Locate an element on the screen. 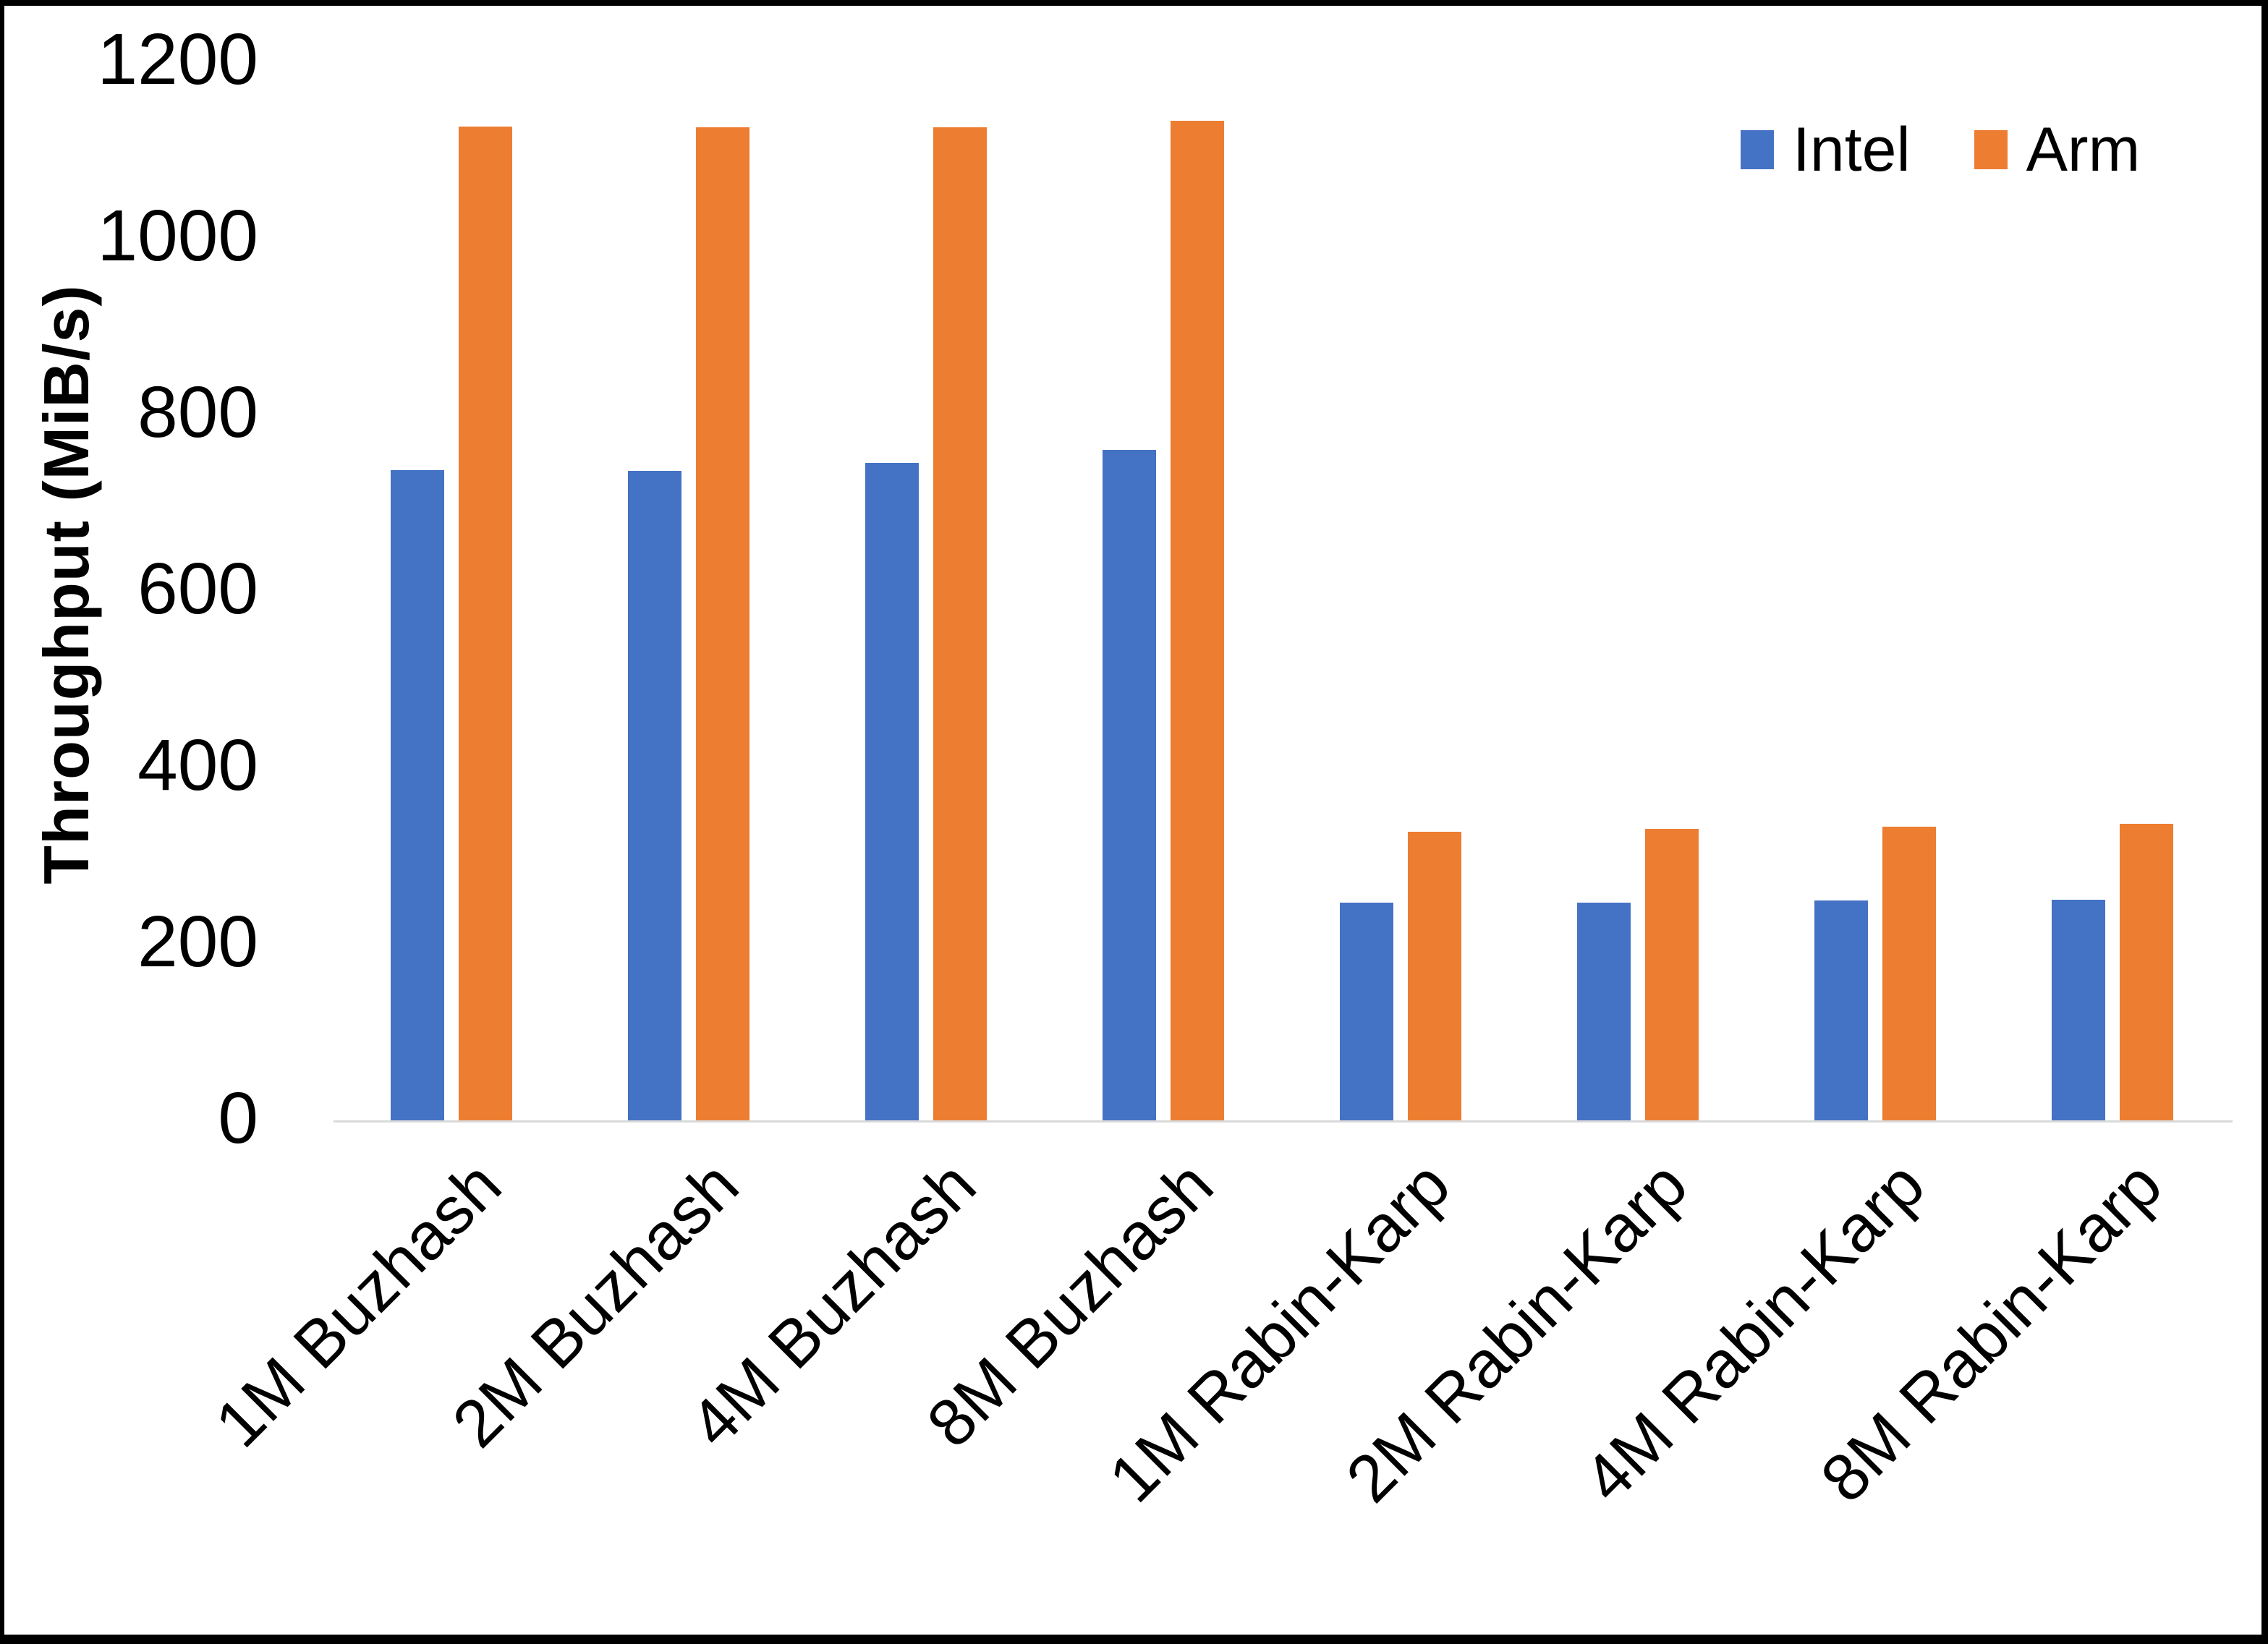 Image resolution: width=2268 pixels, height=1644 pixels. bar-intel-8m-rabin-karp is located at coordinates (2078, 1010).